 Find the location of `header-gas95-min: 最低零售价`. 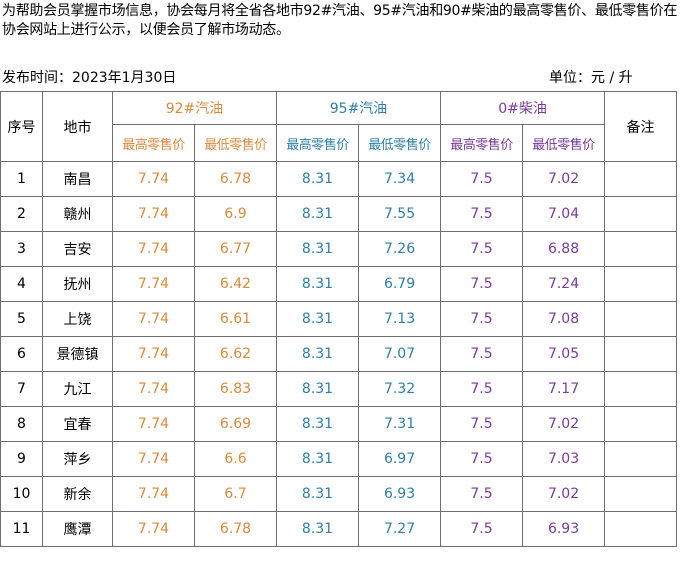

header-gas95-min: 最低零售价 is located at coordinates (400, 143).